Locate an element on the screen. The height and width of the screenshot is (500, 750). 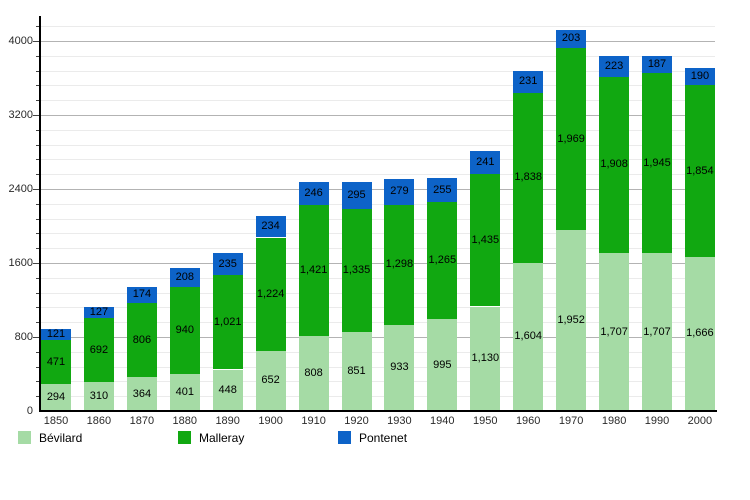
bar-segment-pontenet-1940 is located at coordinates (442, 190).